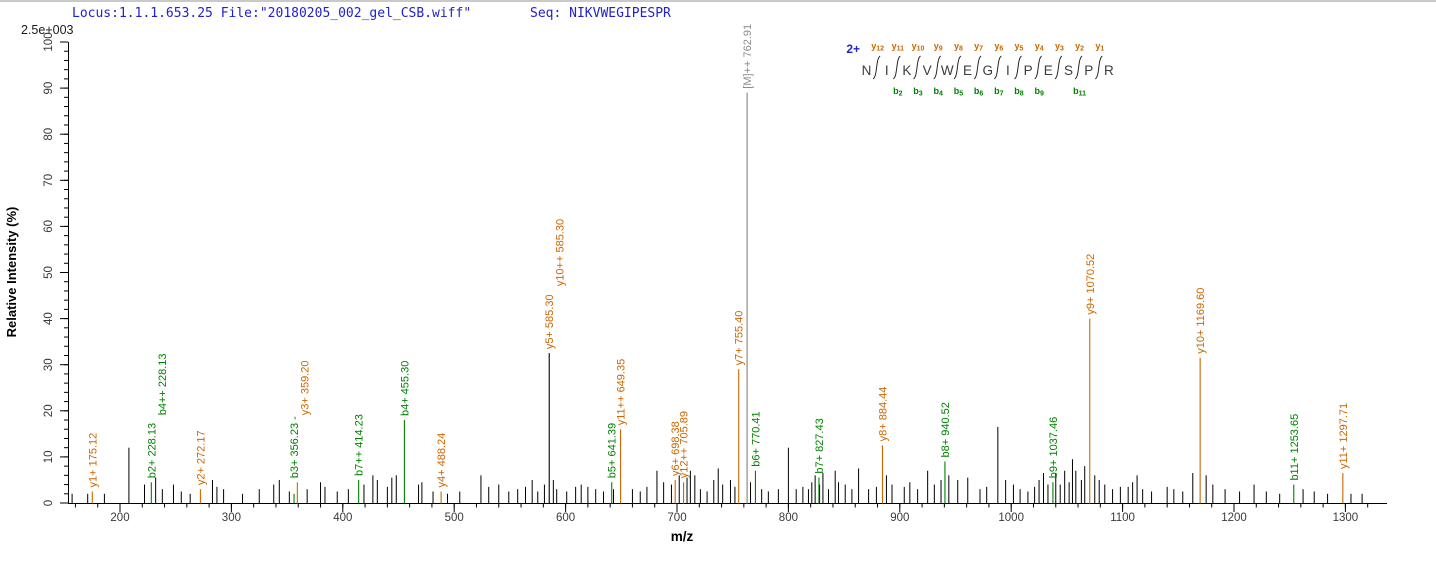 The width and height of the screenshot is (1436, 562). Describe the element at coordinates (231, 518) in the screenshot. I see `x-tick-label: 300` at that location.